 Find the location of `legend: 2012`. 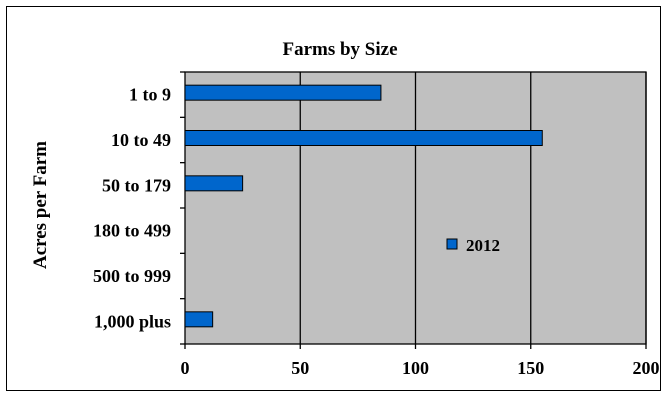

legend: 2012 is located at coordinates (473, 245).